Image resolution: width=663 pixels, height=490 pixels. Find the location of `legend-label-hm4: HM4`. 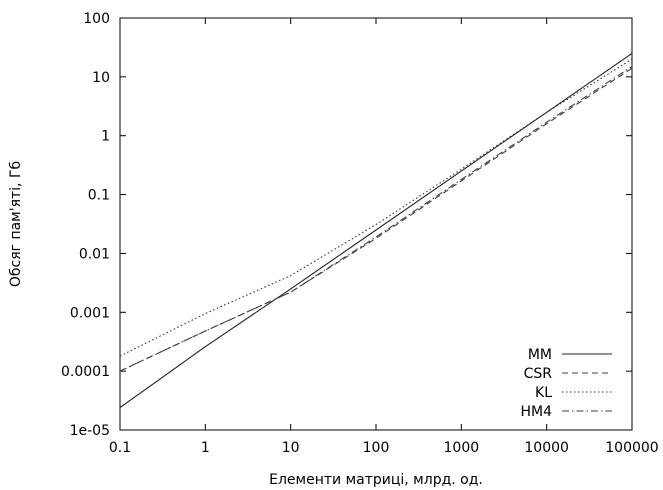

legend-label-hm4: HM4 is located at coordinates (536, 412).